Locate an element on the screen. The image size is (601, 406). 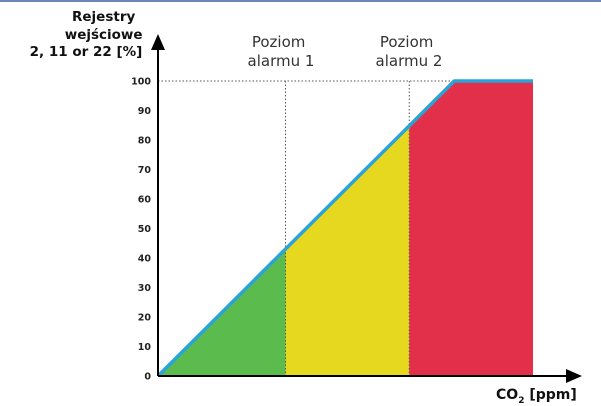
y-axis-label-line2: wejściowe is located at coordinates (104, 35).